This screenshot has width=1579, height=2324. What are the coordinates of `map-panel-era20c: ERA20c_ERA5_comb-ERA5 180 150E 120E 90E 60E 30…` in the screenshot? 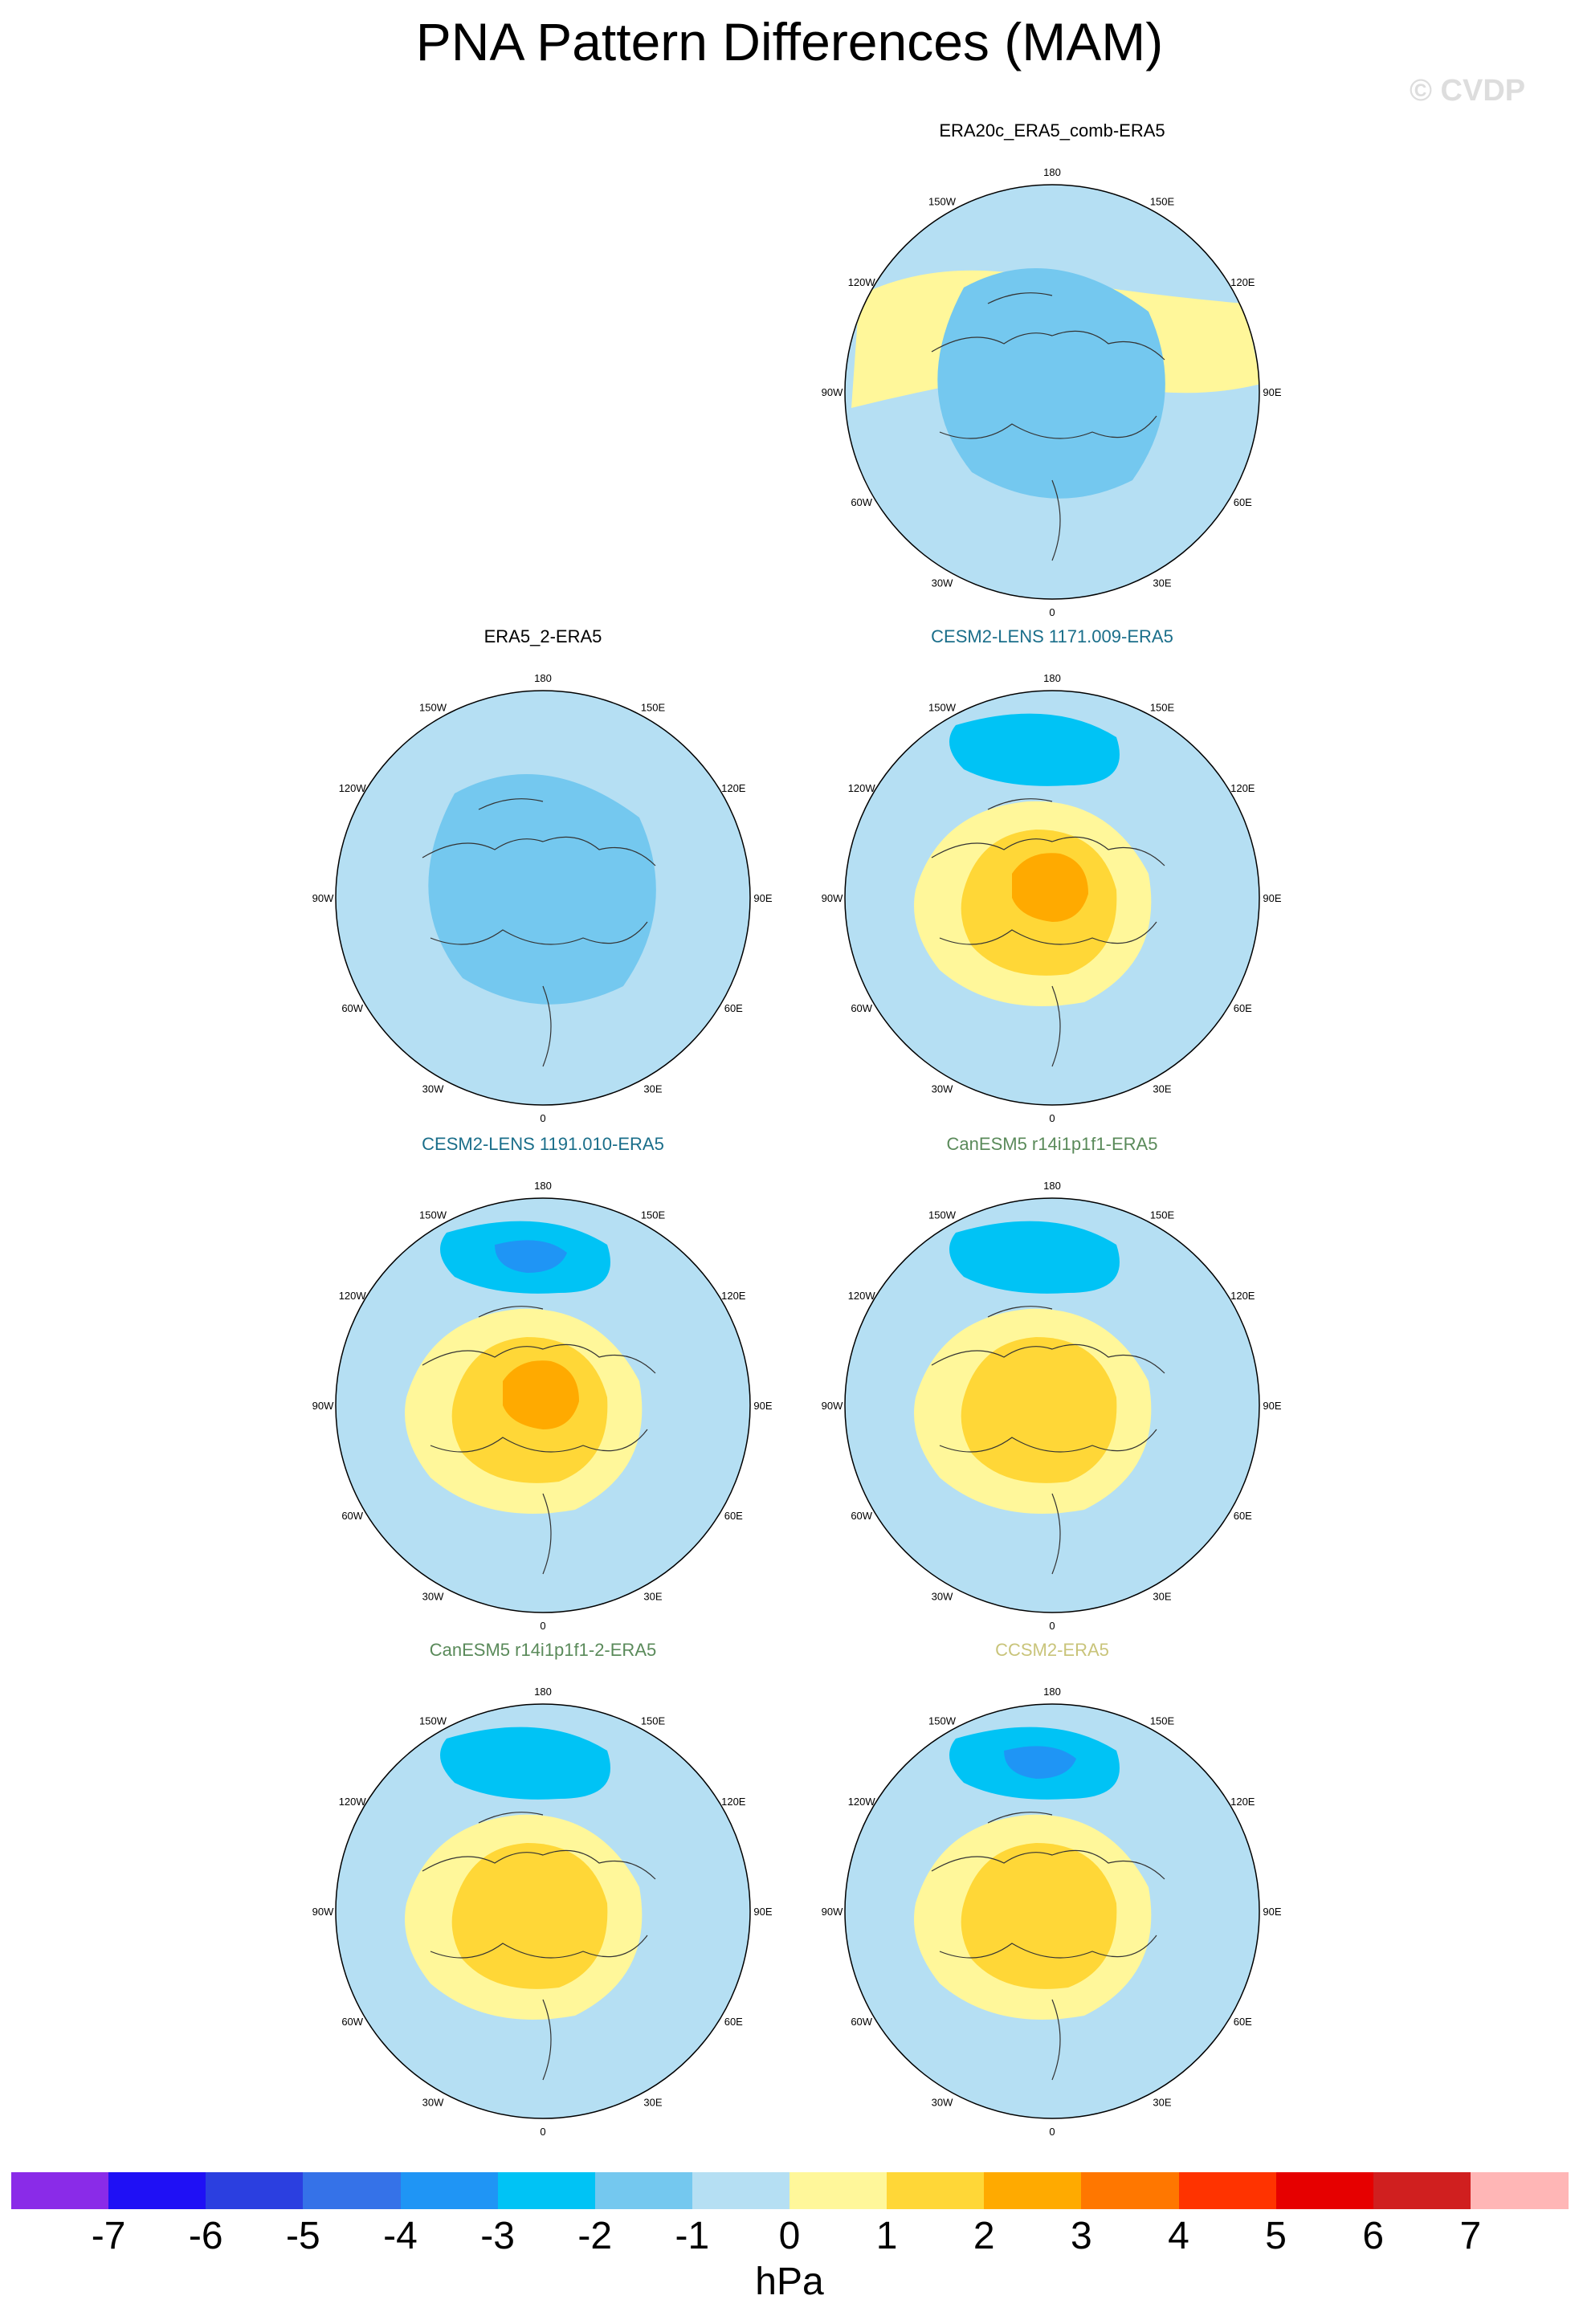 It's located at (1052, 377).